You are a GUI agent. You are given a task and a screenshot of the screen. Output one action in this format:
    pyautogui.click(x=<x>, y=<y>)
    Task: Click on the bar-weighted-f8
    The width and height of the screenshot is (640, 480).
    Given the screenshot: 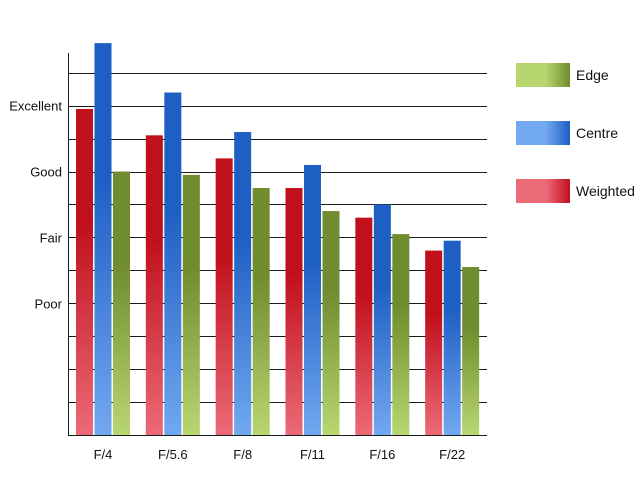 What is the action you would take?
    pyautogui.click(x=224, y=296)
    